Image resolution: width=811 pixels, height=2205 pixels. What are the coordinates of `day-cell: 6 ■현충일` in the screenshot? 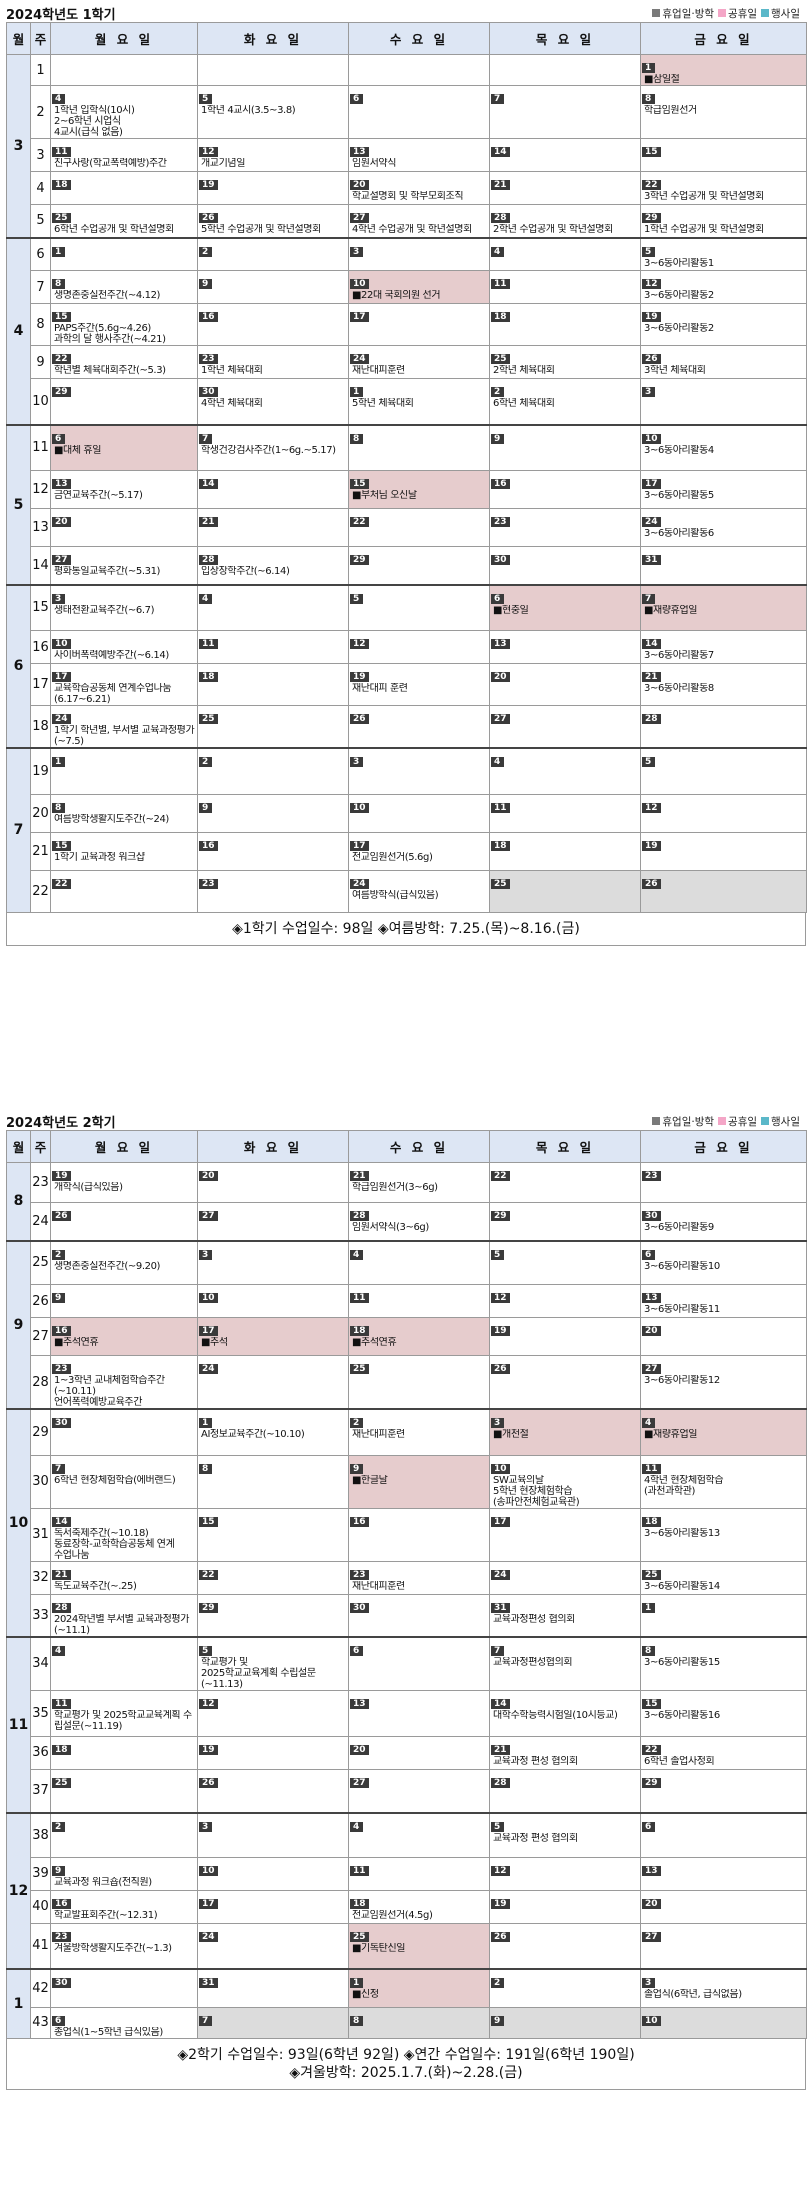 It's located at (565, 607).